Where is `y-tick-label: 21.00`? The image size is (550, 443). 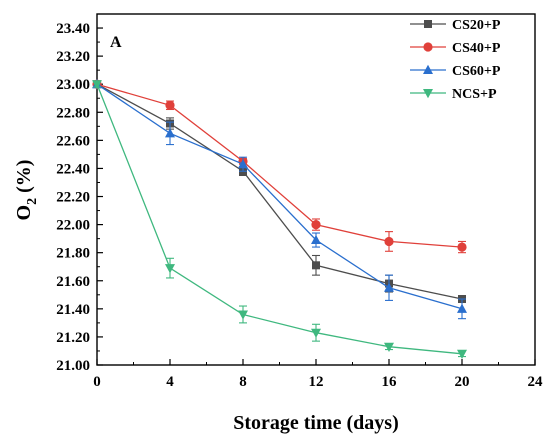 y-tick-label: 21.00 is located at coordinates (73, 366).